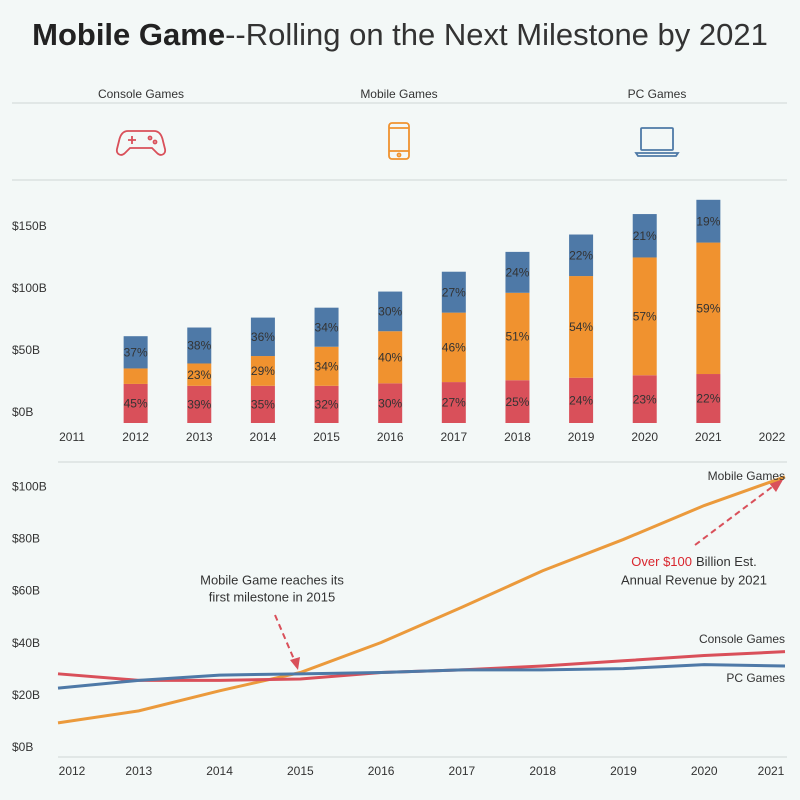 The height and width of the screenshot is (800, 800). I want to click on x-tick-label: 2022, so click(772, 437).